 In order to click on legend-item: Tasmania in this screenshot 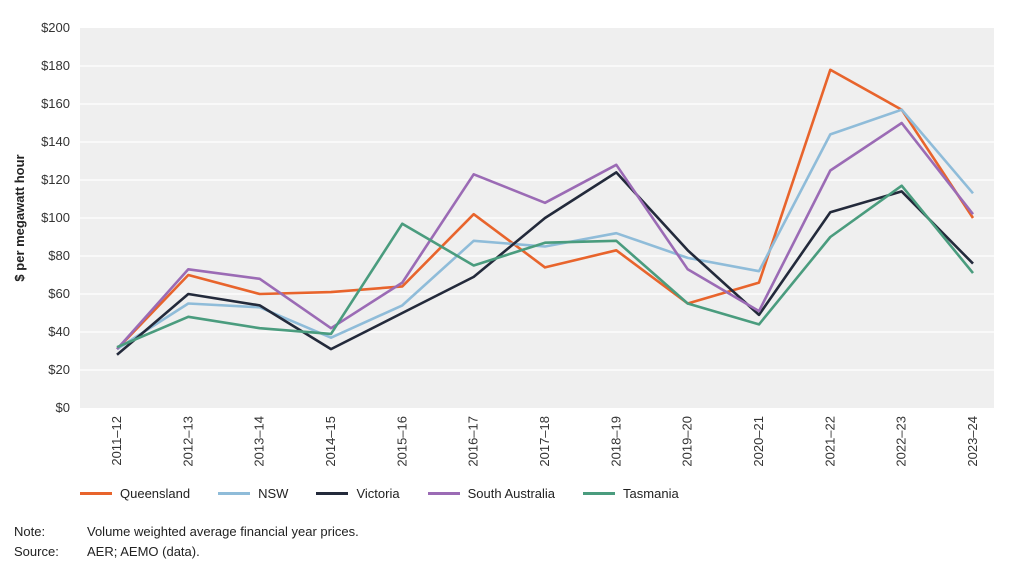, I will do `click(631, 493)`.